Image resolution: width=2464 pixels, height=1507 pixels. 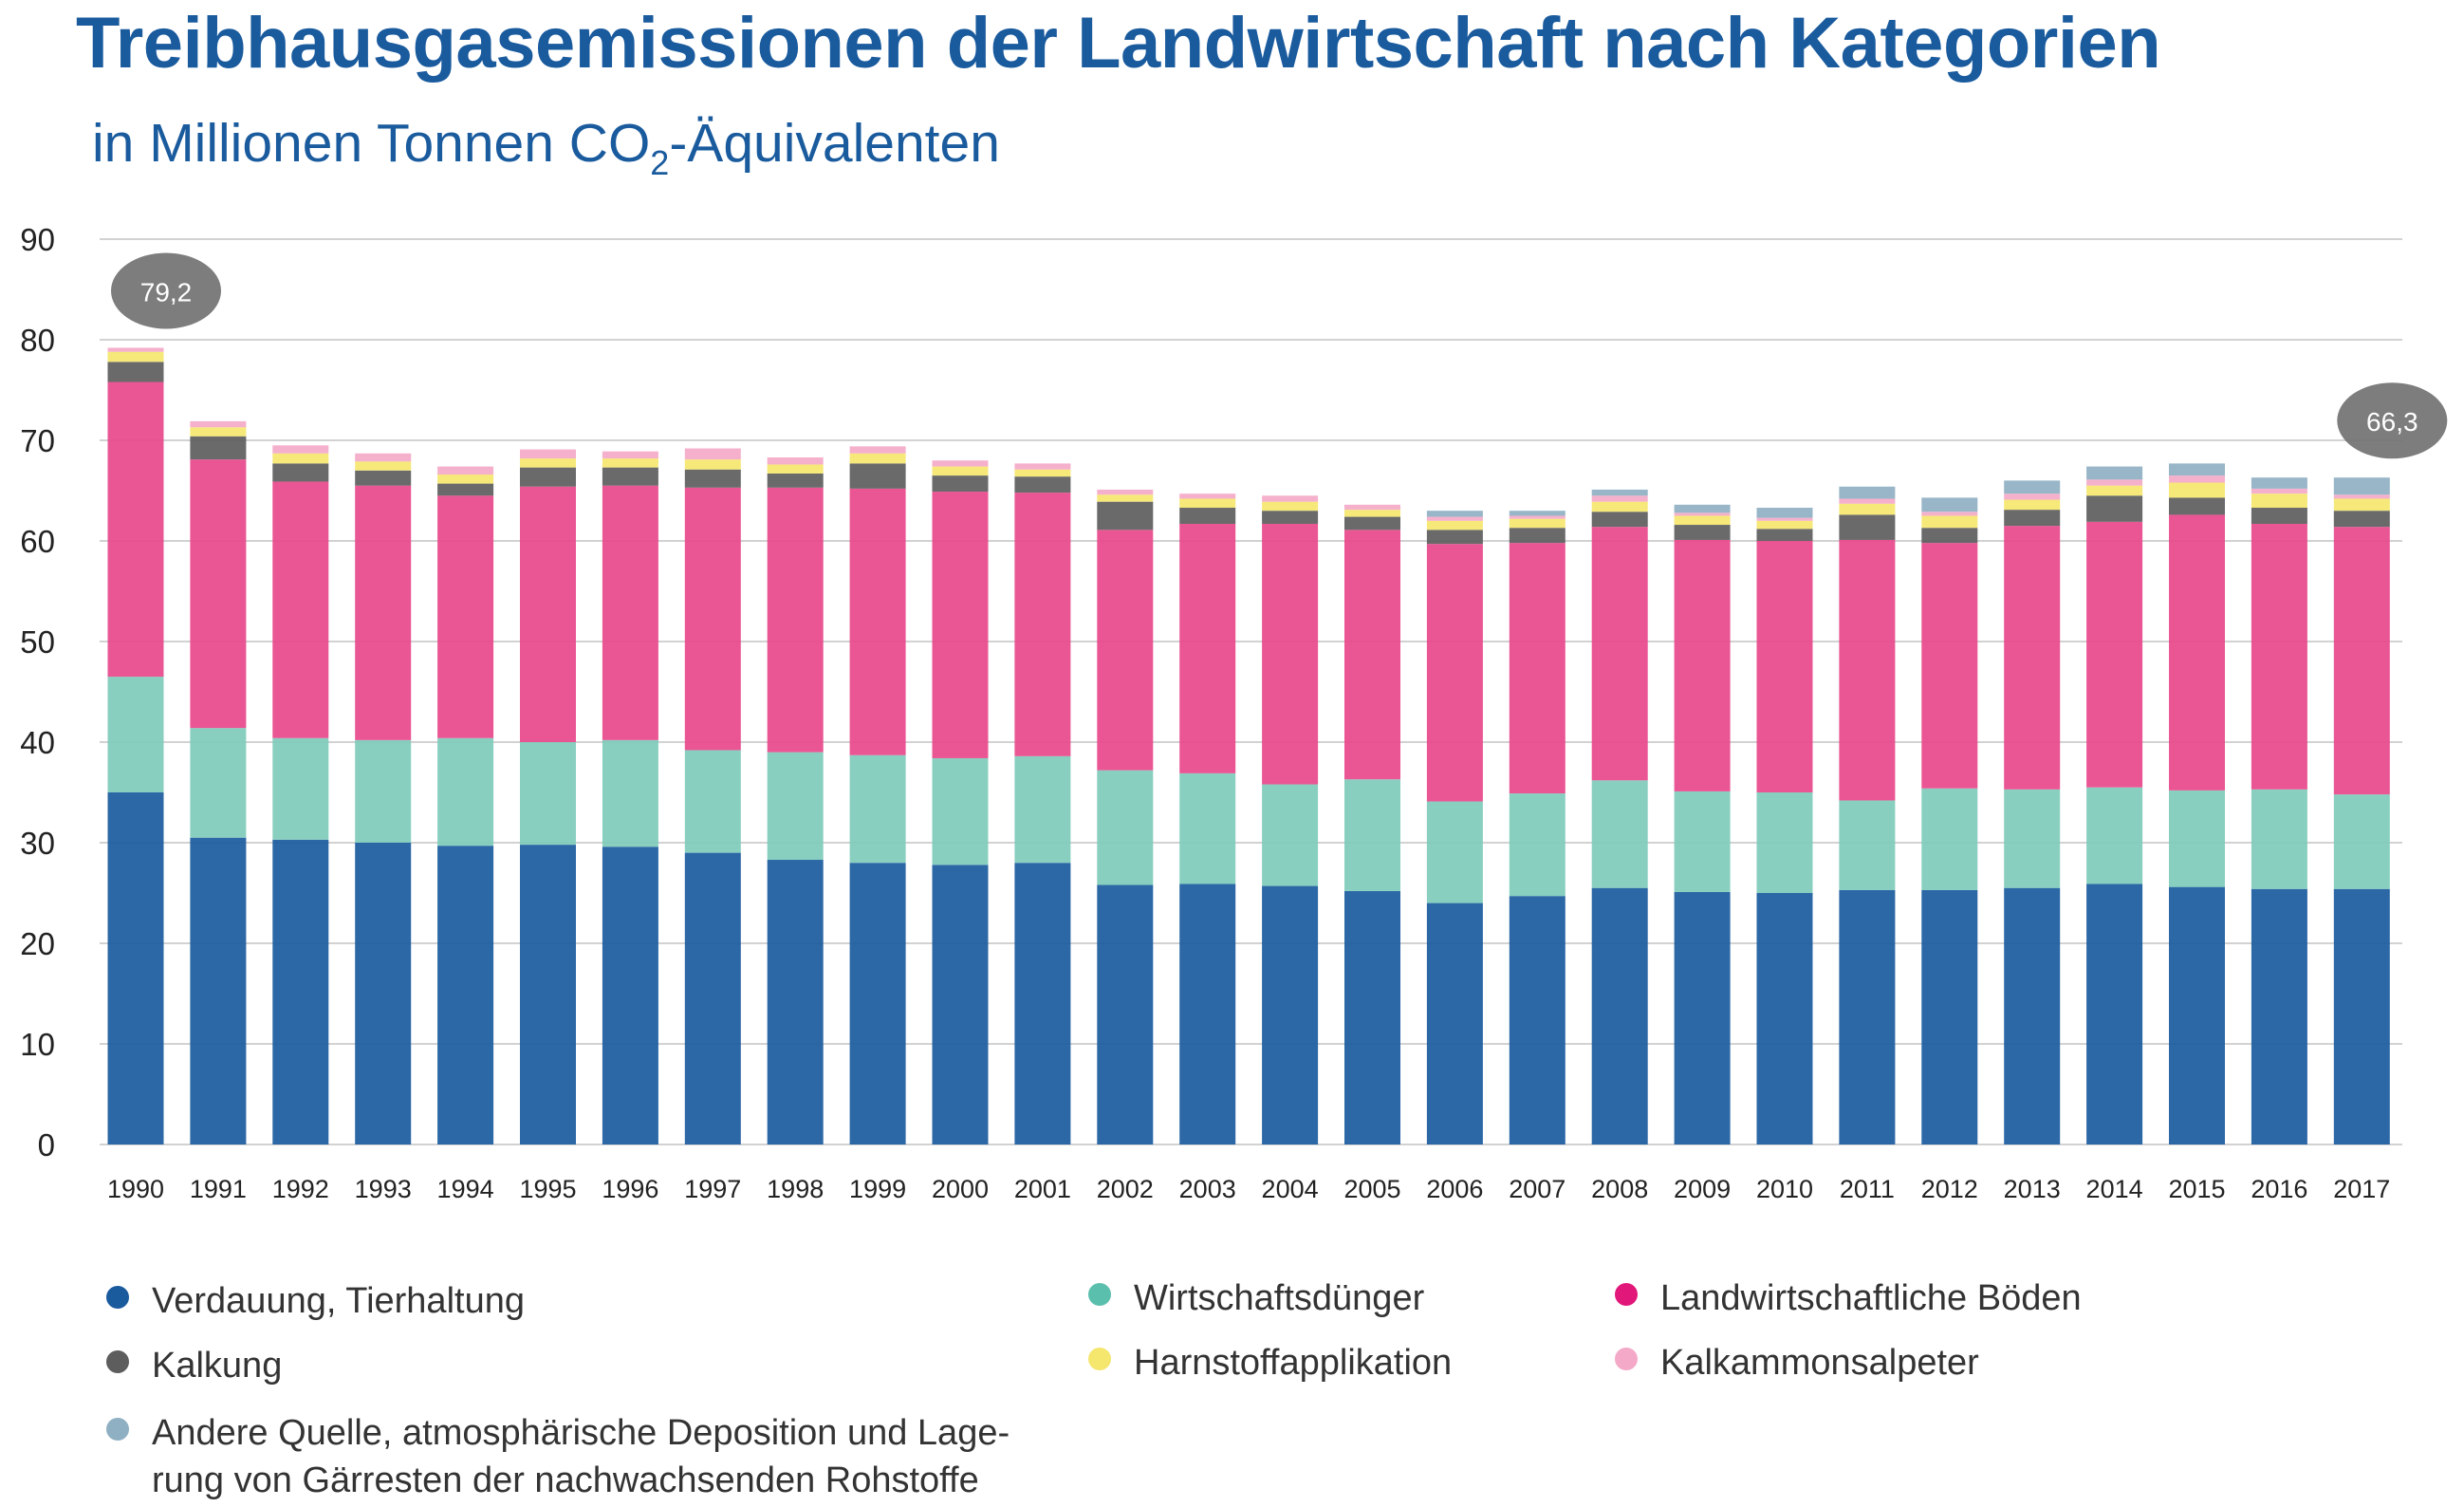 What do you see at coordinates (1626, 1294) in the screenshot?
I see `legend-swatch-landwirtschaftliche-boeden` at bounding box center [1626, 1294].